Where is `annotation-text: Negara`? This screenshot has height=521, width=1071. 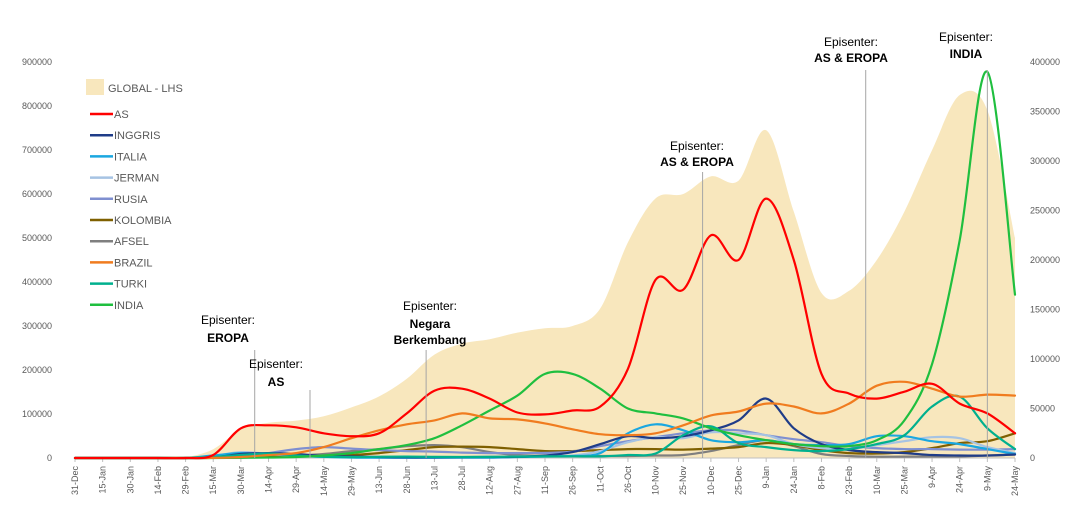
annotation-text: Negara is located at coordinates (430, 324).